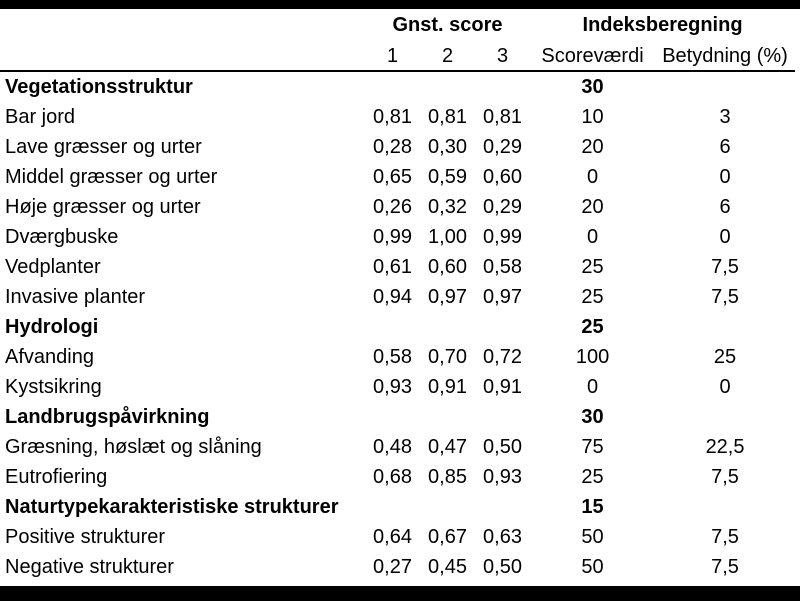 The width and height of the screenshot is (800, 601). What do you see at coordinates (447, 267) in the screenshot?
I see `cell-score-2: 0,60` at bounding box center [447, 267].